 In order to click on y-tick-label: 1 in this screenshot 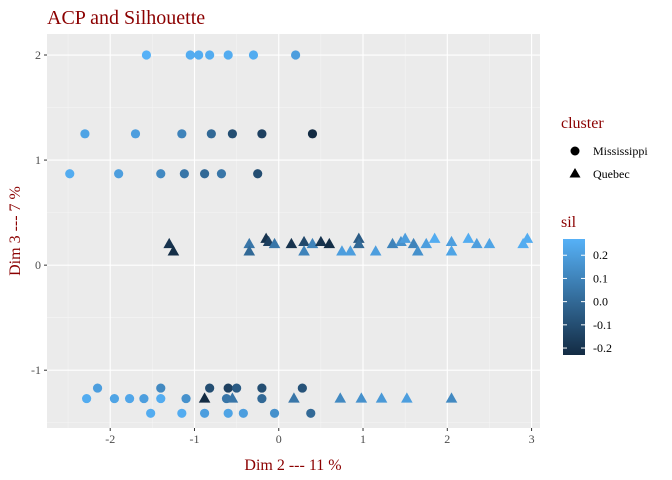, I will do `click(38, 160)`.